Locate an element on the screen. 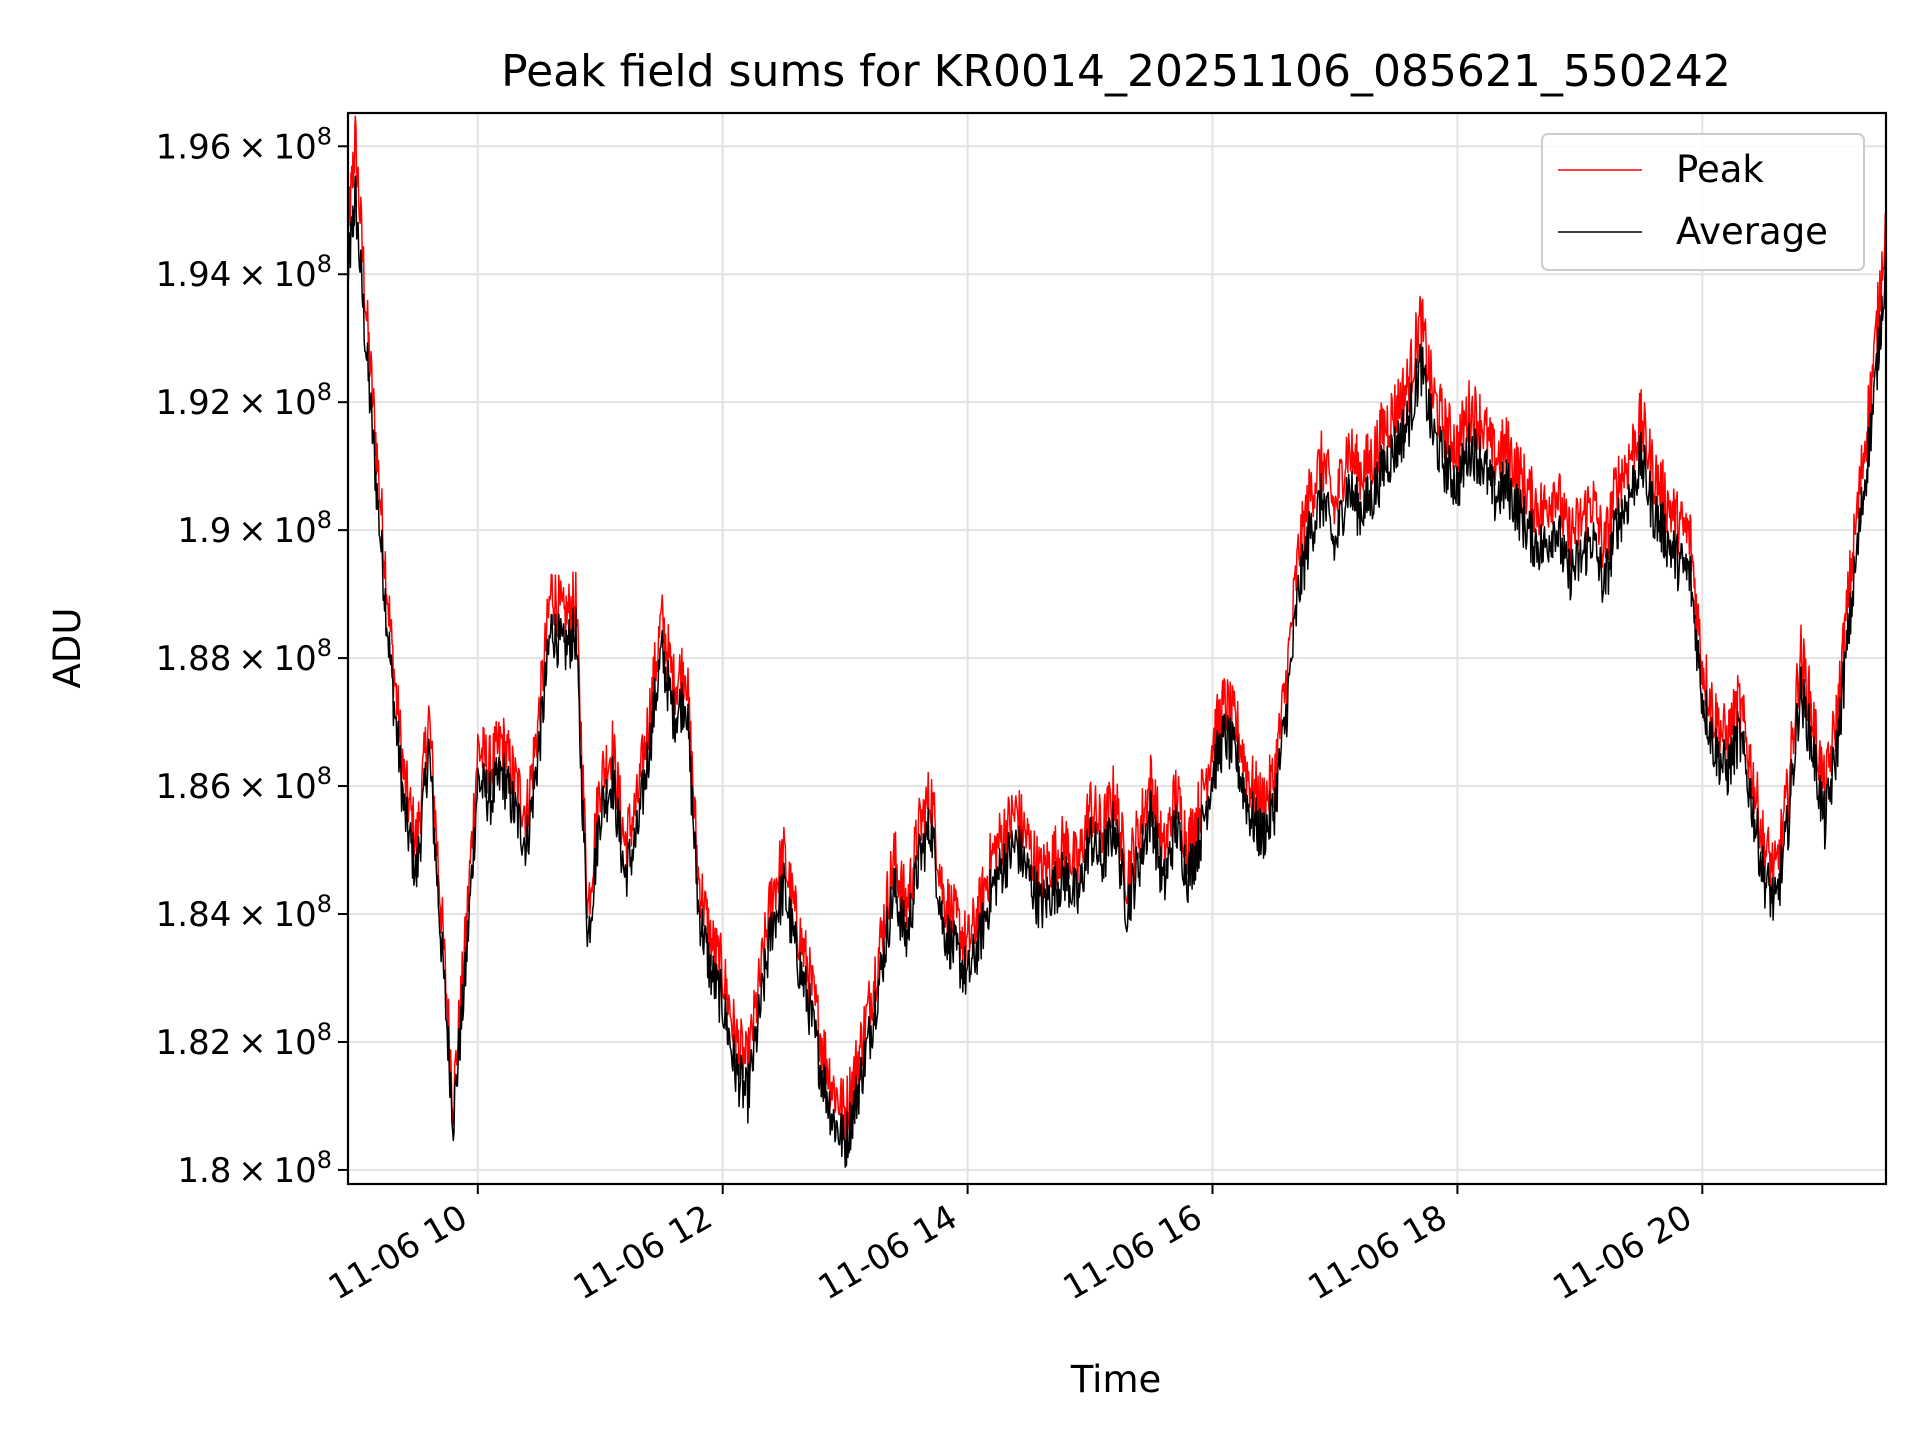  legend-box is located at coordinates (1703, 202).